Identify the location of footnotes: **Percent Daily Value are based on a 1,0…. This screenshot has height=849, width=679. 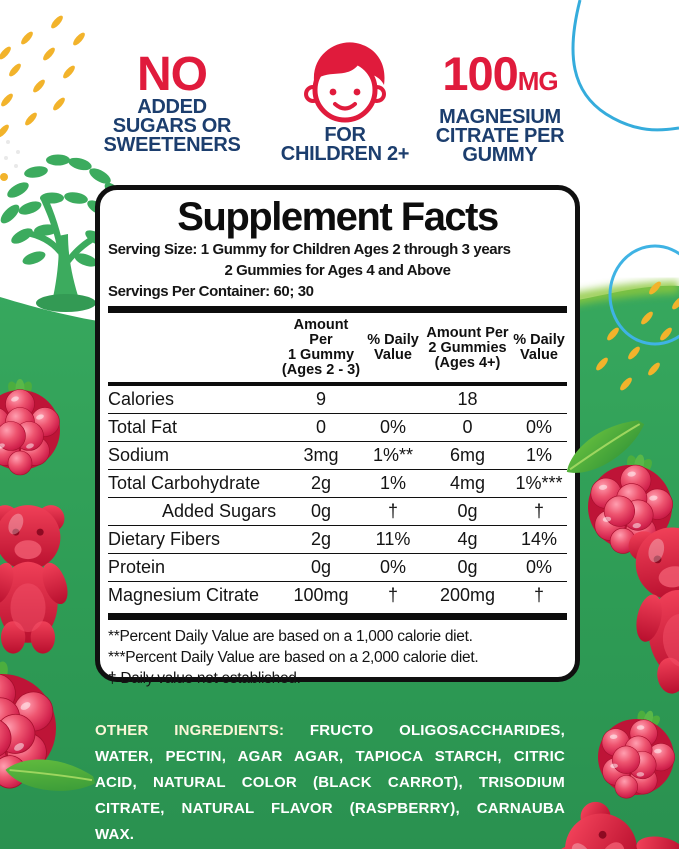
(337, 657).